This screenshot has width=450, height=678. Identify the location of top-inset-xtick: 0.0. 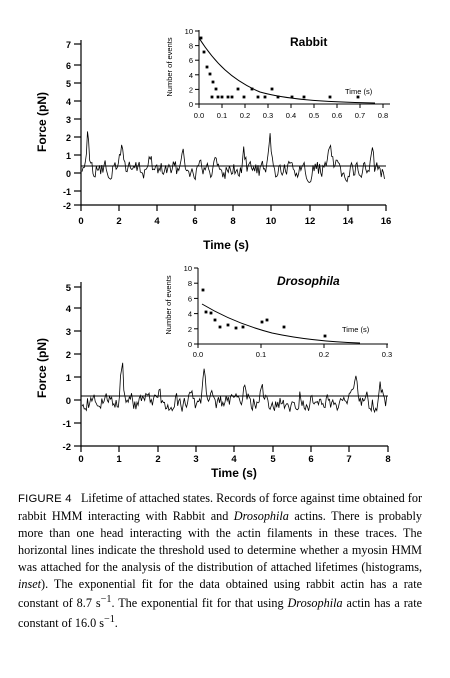
(199, 115).